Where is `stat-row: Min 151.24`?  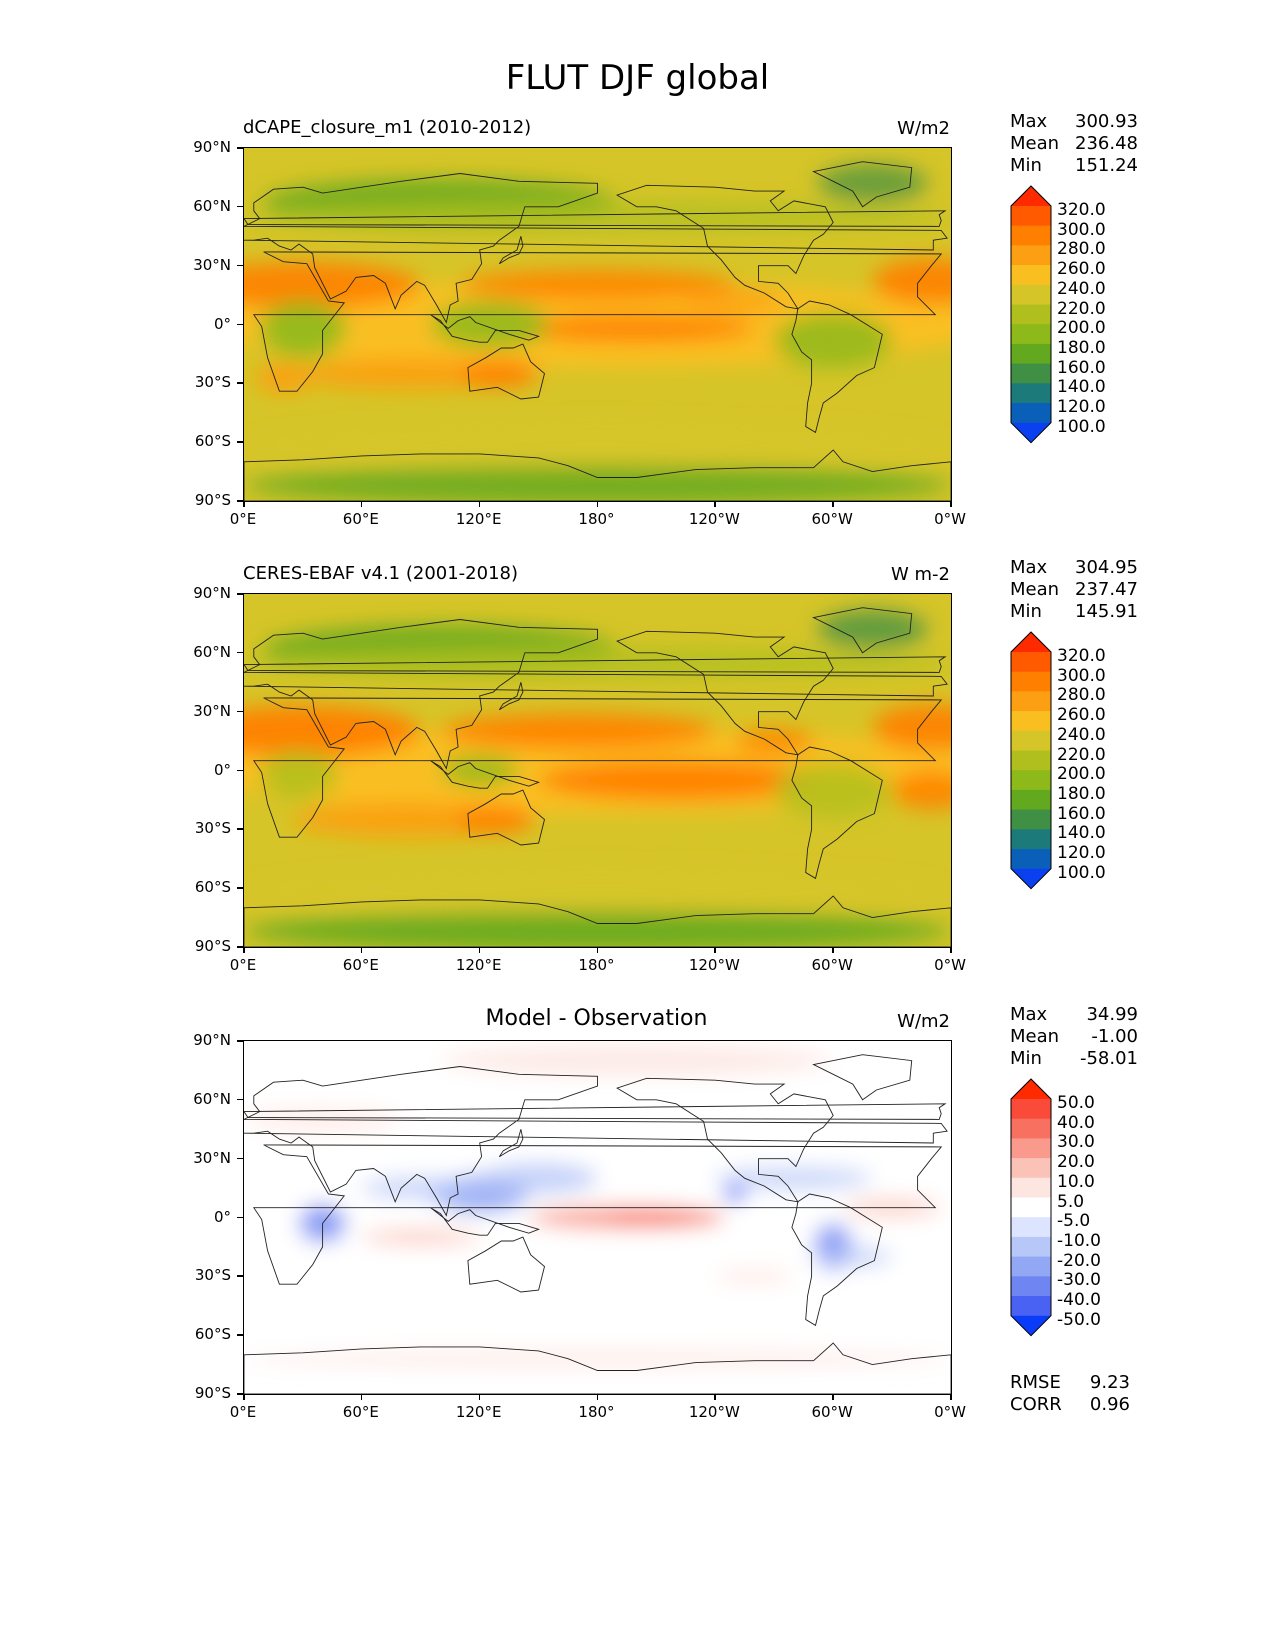
stat-row: Min 151.24 is located at coordinates (1074, 166).